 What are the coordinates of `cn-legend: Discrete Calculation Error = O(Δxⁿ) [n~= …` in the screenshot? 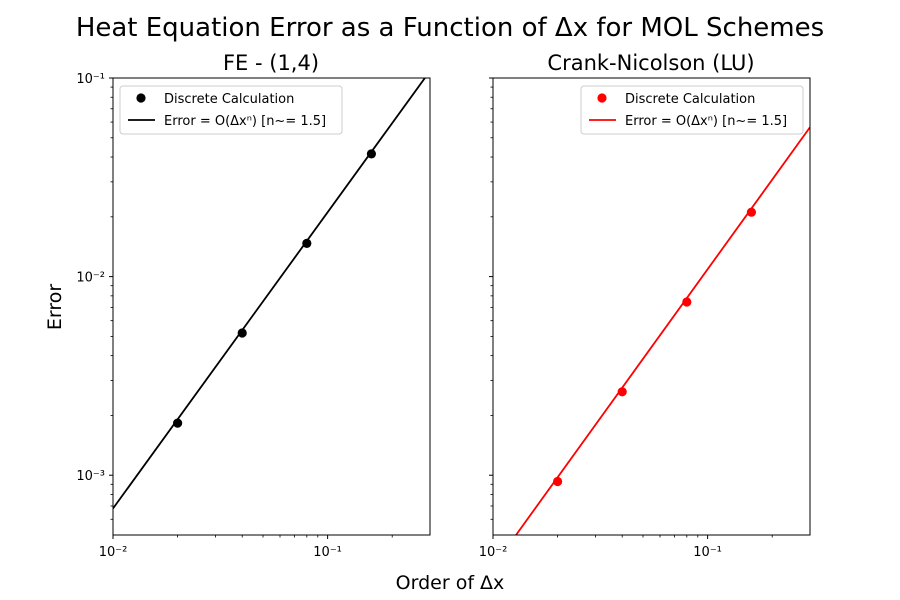 It's located at (692, 110).